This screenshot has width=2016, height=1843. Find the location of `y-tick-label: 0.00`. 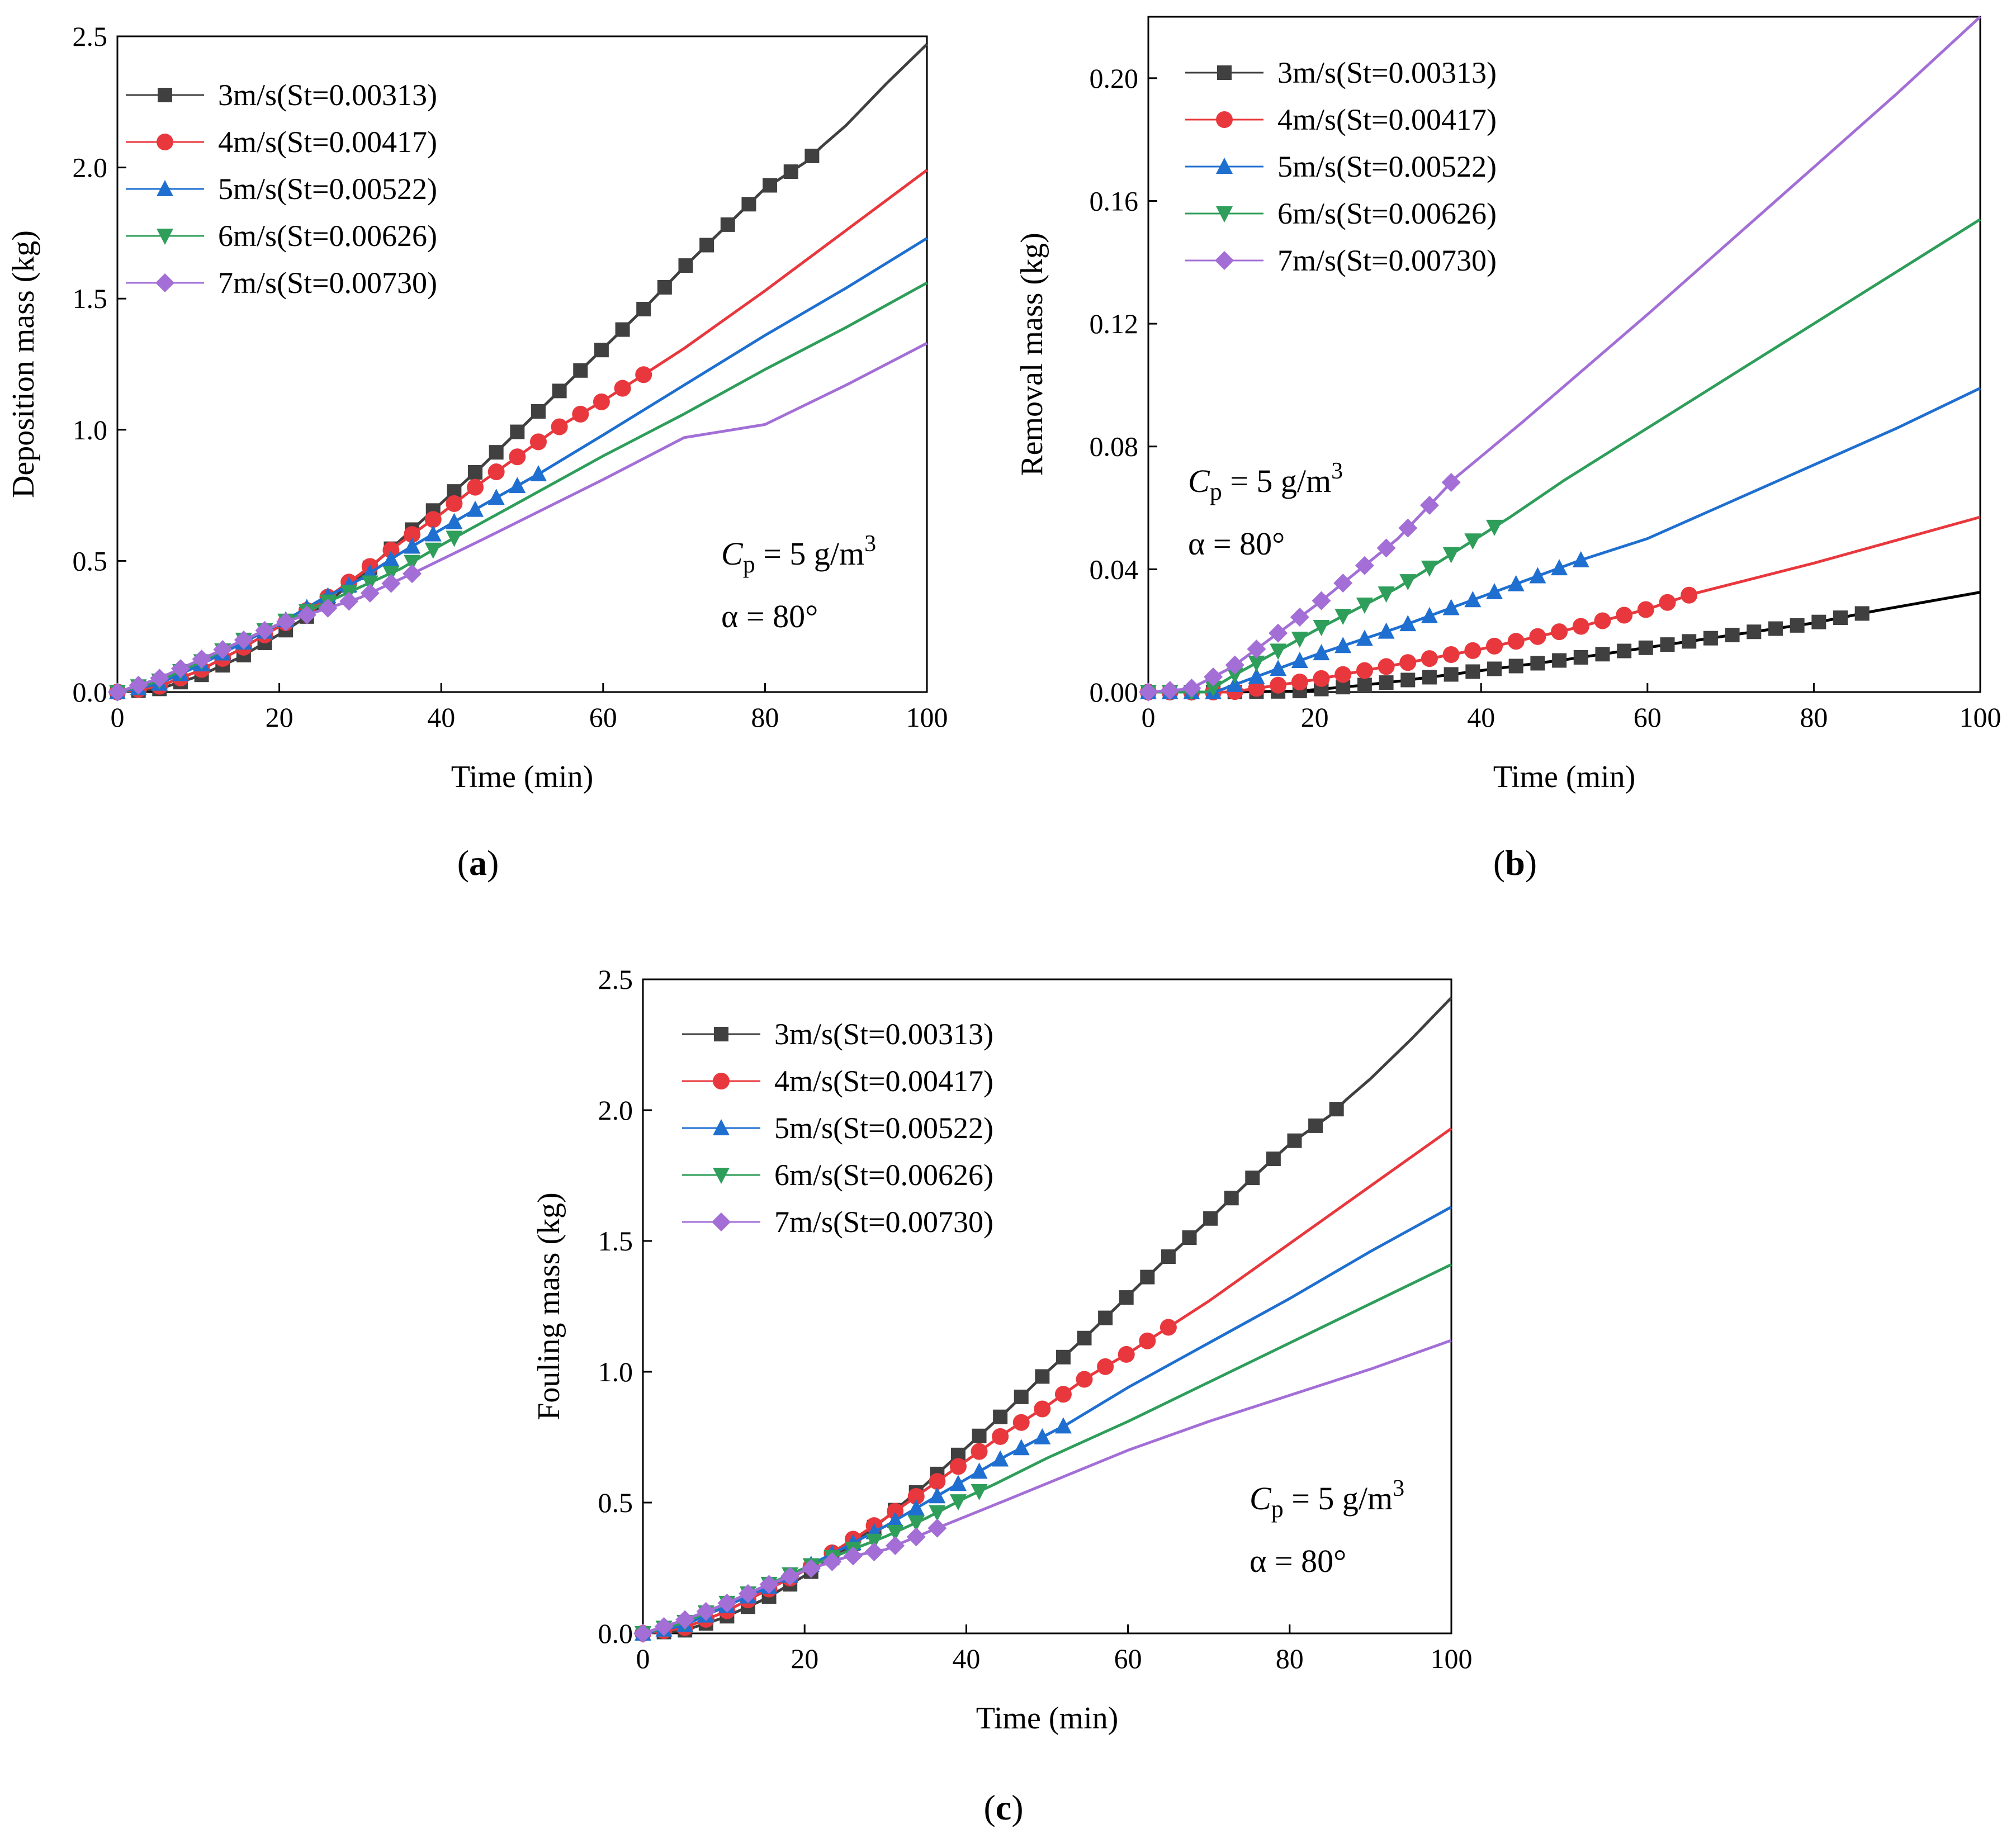

y-tick-label: 0.00 is located at coordinates (1114, 692).